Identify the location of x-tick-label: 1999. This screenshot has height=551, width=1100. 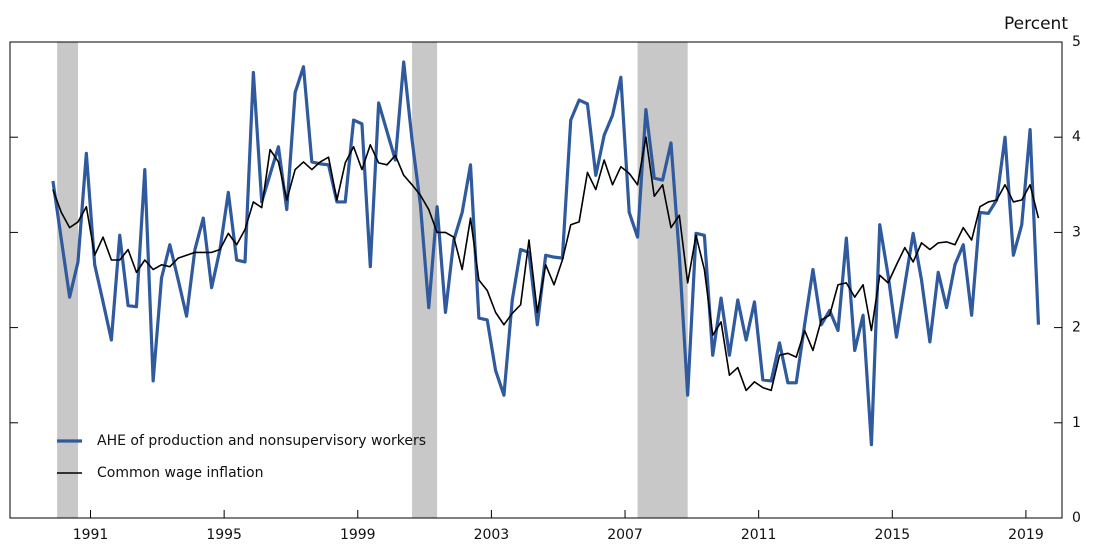
(358, 535).